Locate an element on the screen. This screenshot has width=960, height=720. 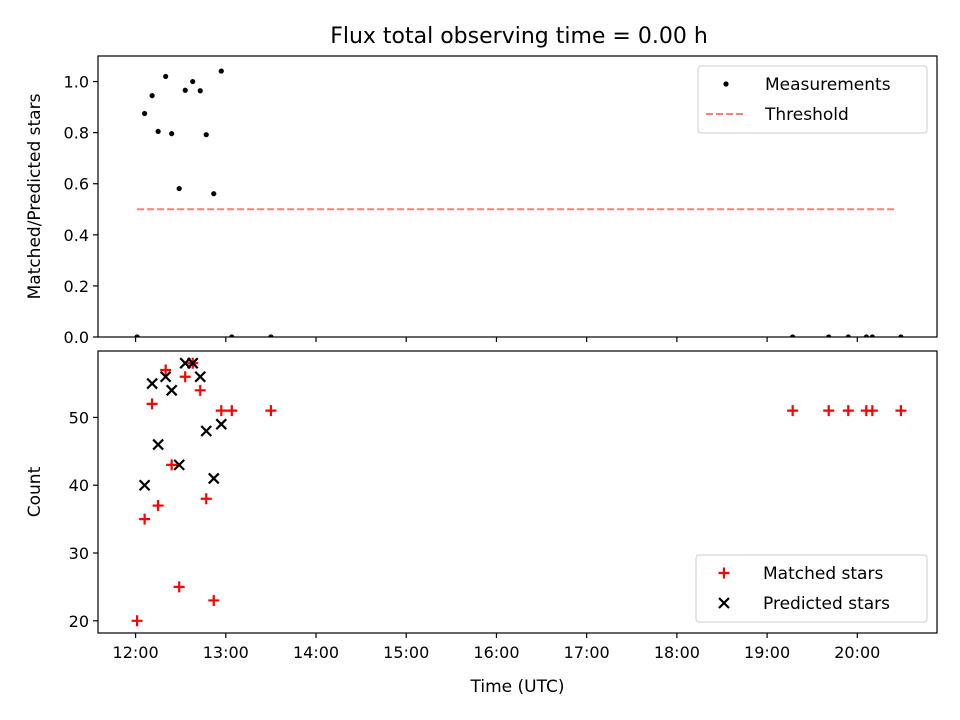
legend: Matched stars Predicted stars is located at coordinates (811, 588).